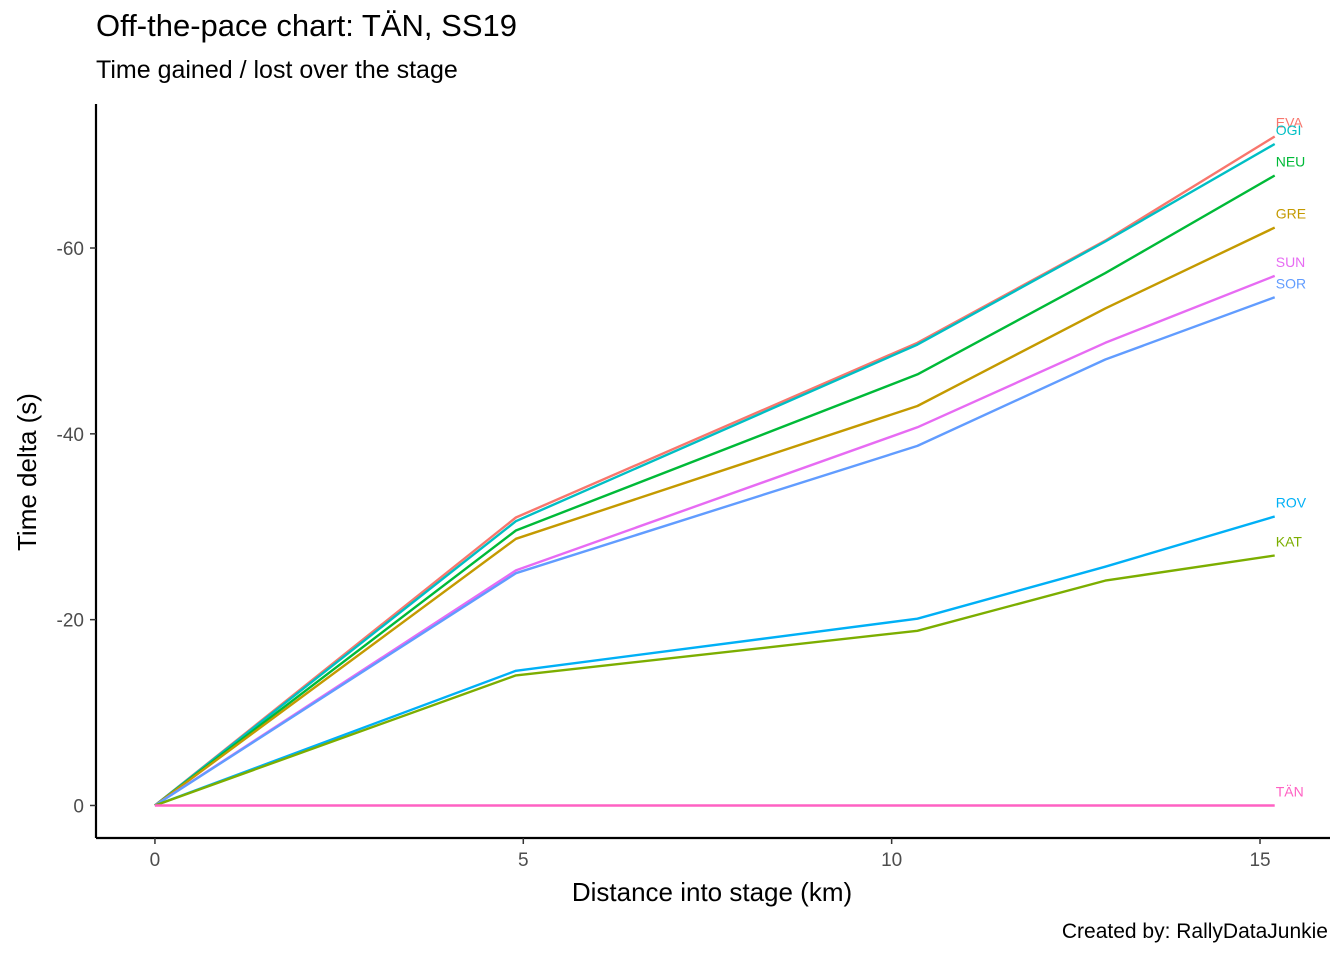  What do you see at coordinates (70, 249) in the screenshot?
I see `y-tick-label: -60` at bounding box center [70, 249].